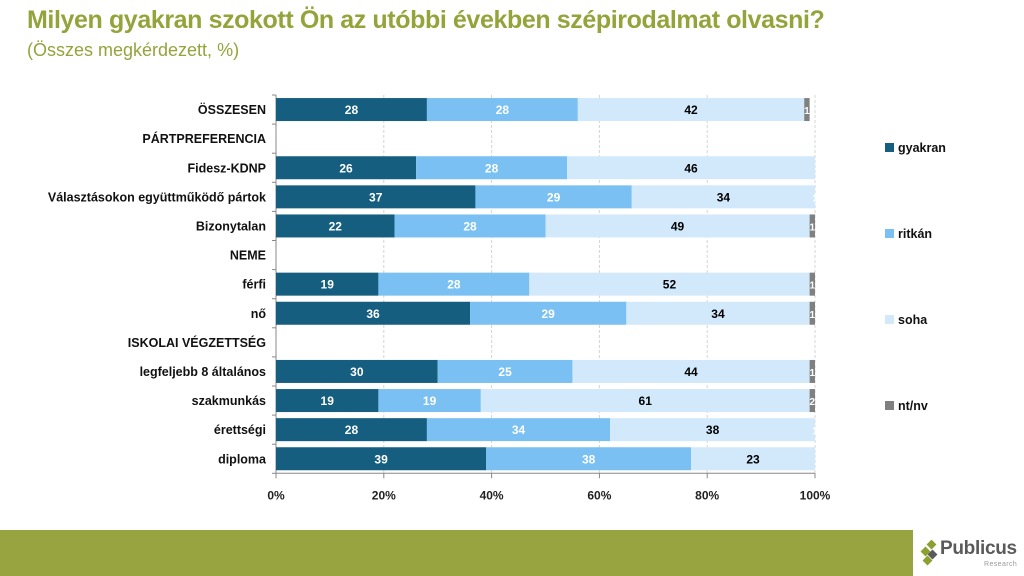 The image size is (1024, 576). I want to click on data-label: 52, so click(670, 285).